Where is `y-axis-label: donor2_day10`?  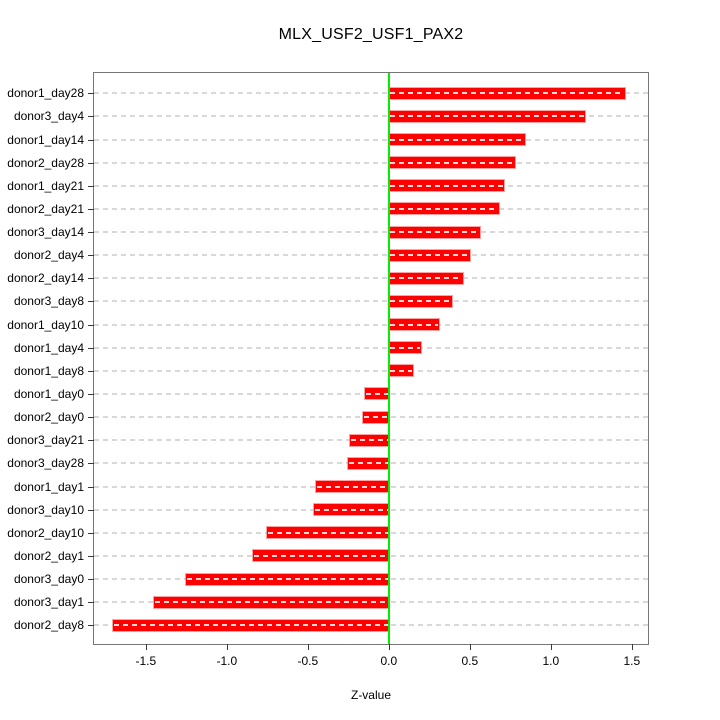
y-axis-label: donor2_day10 is located at coordinates (45, 532).